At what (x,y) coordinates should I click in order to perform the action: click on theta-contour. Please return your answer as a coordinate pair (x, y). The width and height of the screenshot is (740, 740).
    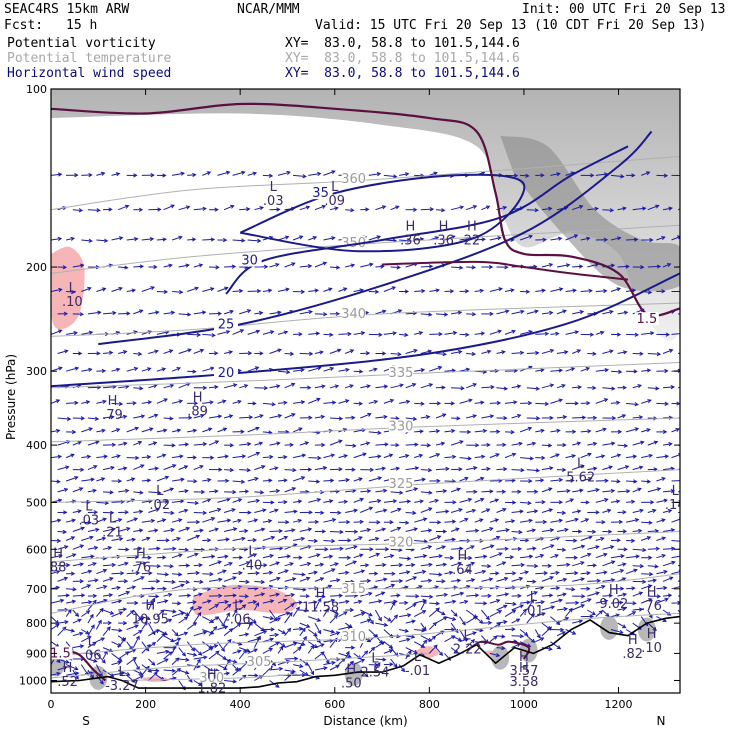
    Looking at the image, I should click on (365, 486).